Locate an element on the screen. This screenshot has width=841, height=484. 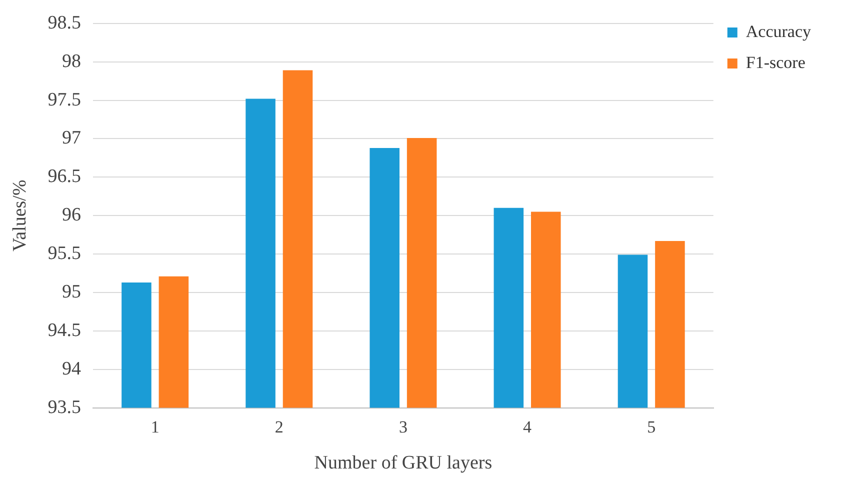
y-tick-label: 96.5 is located at coordinates (65, 177).